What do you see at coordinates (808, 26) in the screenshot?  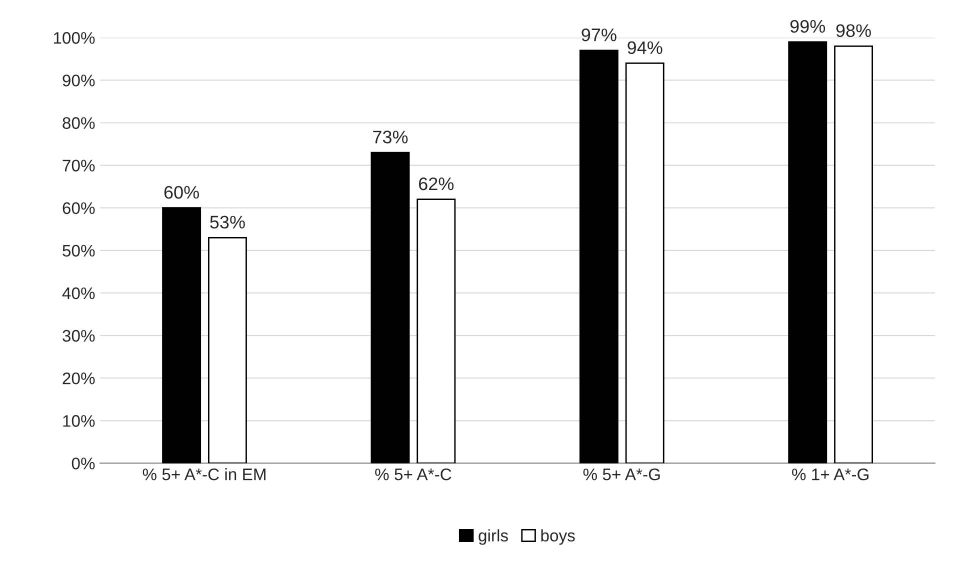 I see `data-label: 99%` at bounding box center [808, 26].